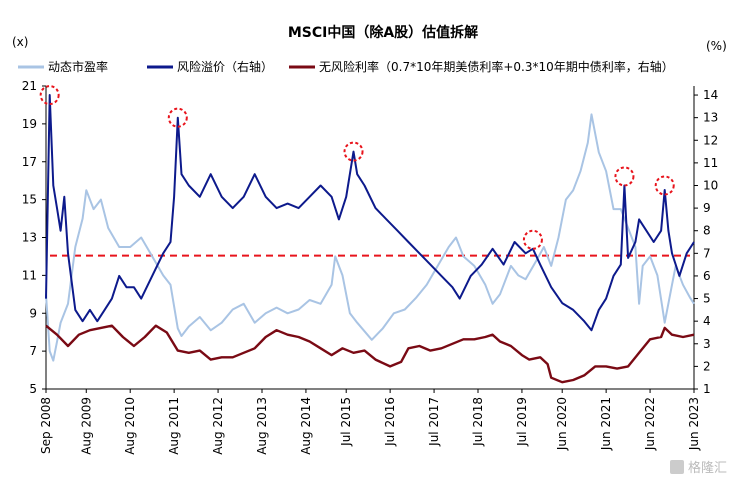  I want to click on y-left-tick-label: 19, so click(29, 124).